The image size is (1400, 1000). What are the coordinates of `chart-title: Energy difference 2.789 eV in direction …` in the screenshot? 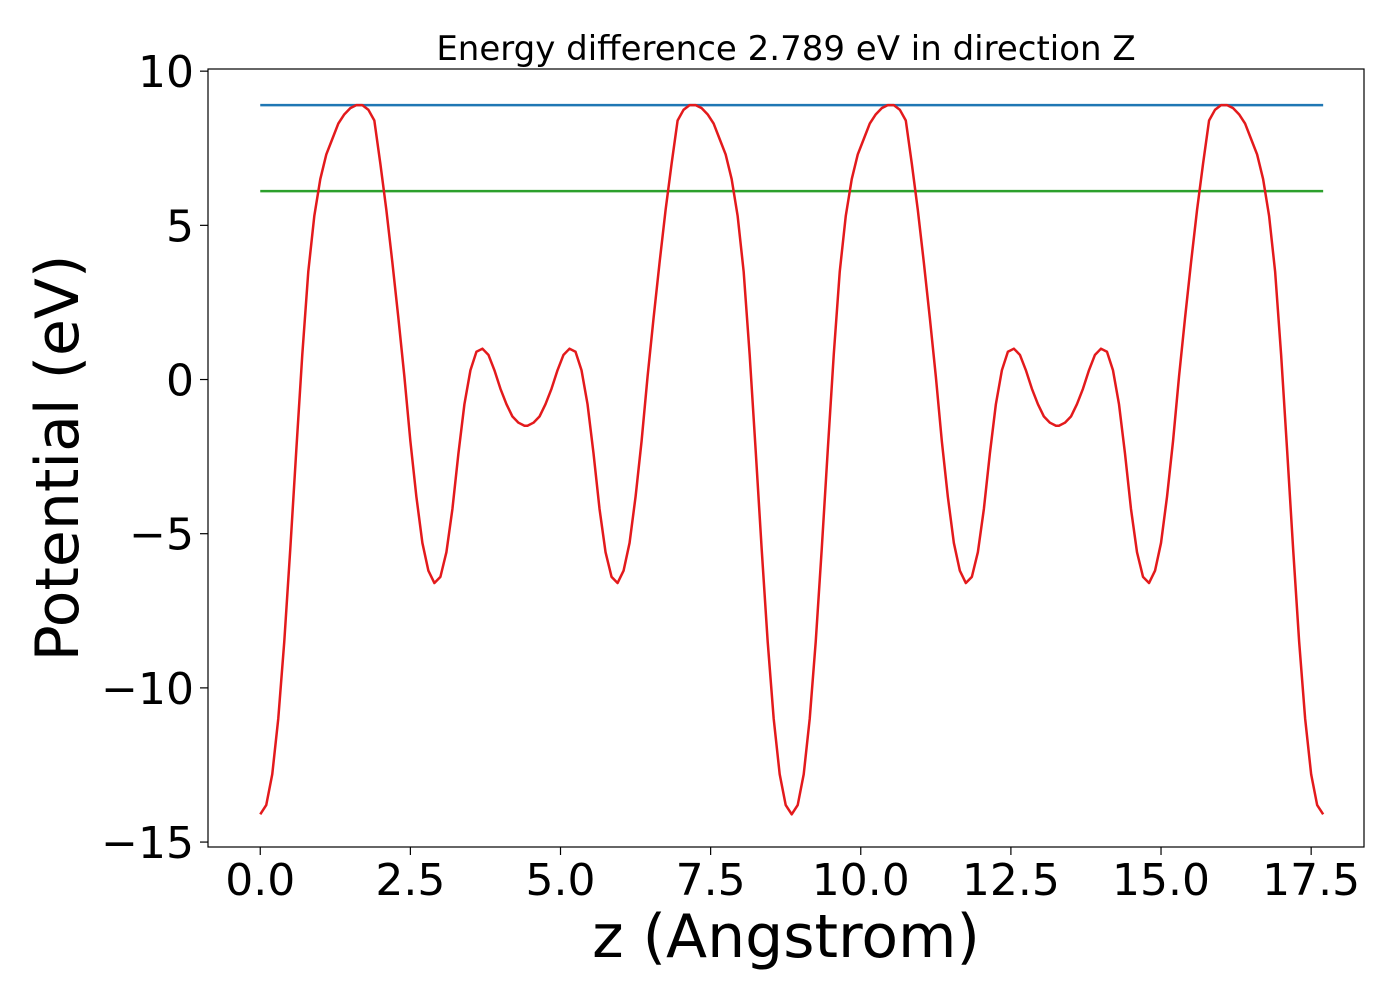 It's located at (785, 49).